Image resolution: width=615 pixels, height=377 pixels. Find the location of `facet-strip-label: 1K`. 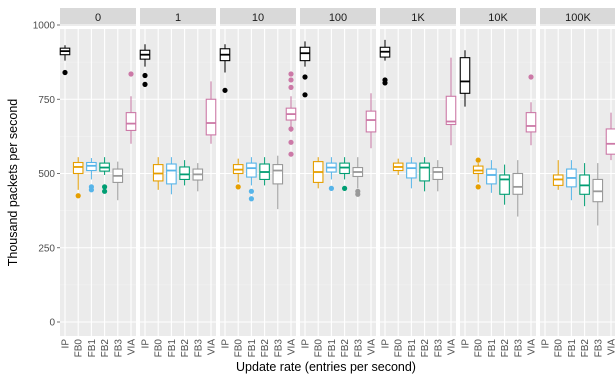

facet-strip-label: 1K is located at coordinates (418, 18).